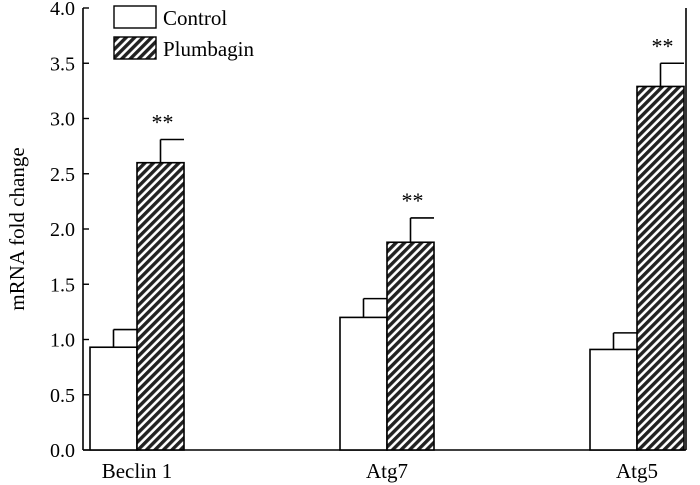 This screenshot has width=700, height=485. What do you see at coordinates (387, 471) in the screenshot?
I see `x-tick-label: Atg7` at bounding box center [387, 471].